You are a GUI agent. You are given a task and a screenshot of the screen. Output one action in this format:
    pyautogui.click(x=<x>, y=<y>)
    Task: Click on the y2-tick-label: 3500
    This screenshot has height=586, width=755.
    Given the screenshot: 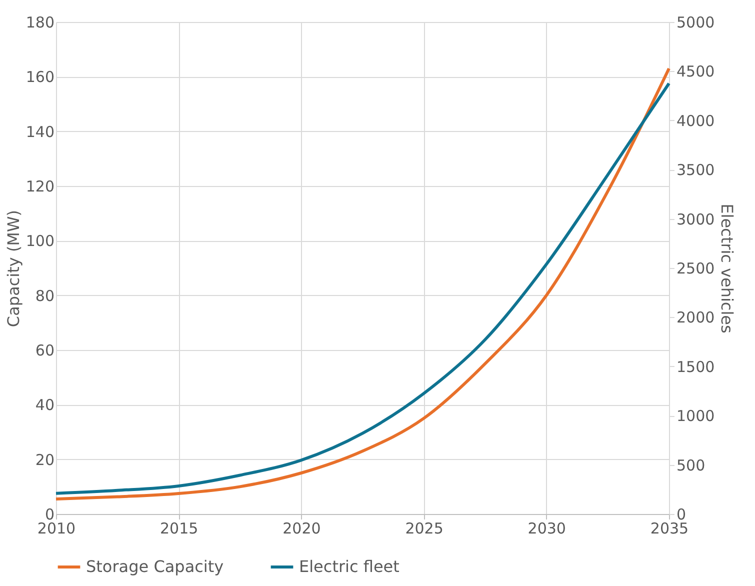 What is the action you would take?
    pyautogui.click(x=695, y=170)
    